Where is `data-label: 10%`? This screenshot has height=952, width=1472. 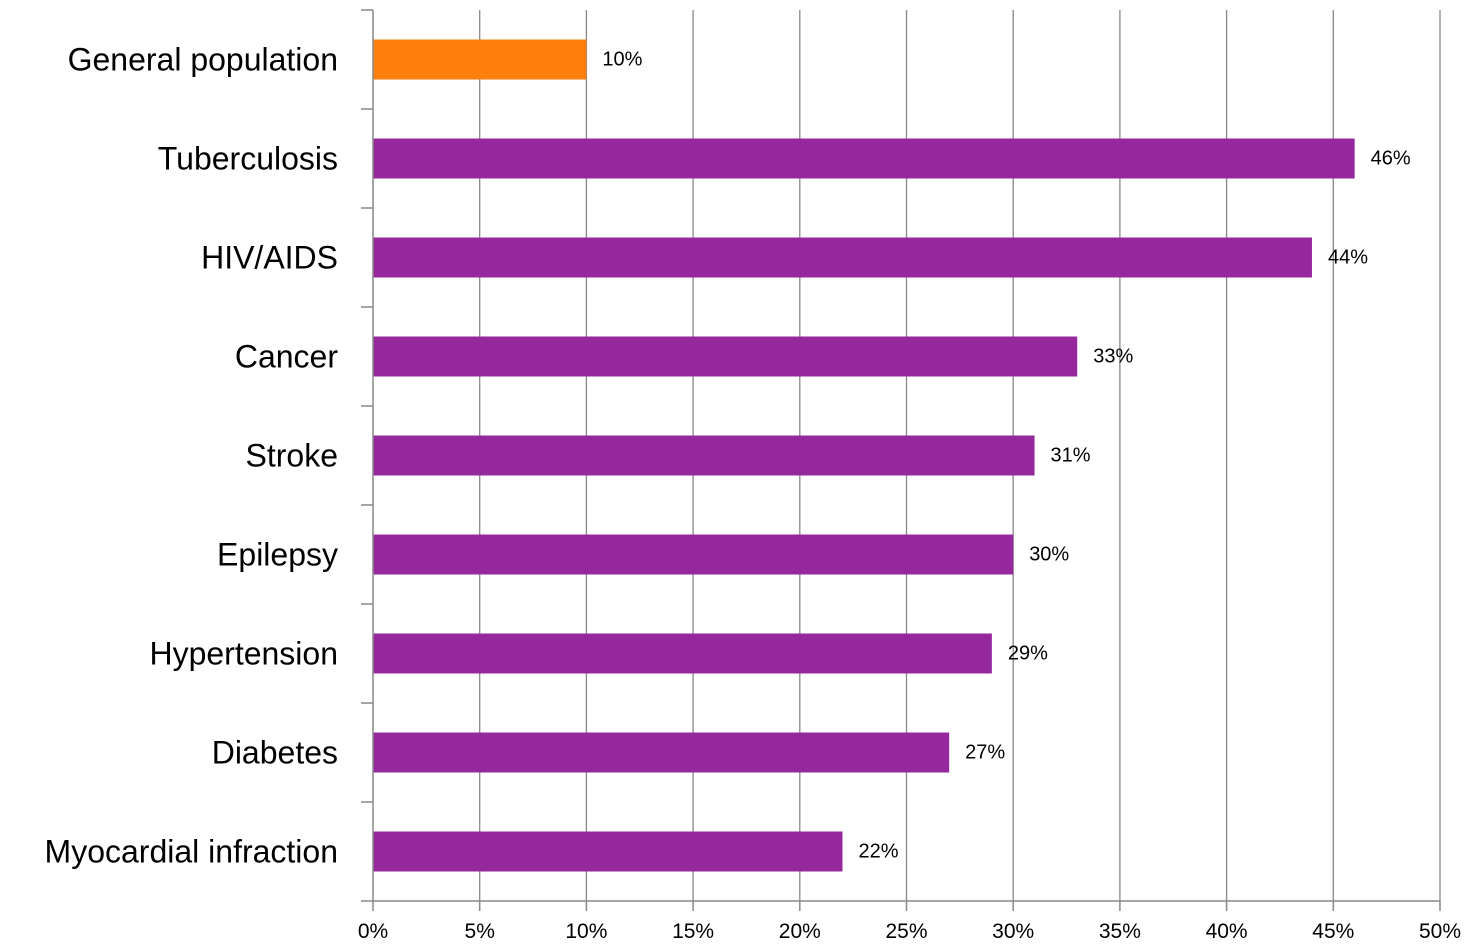
data-label: 10% is located at coordinates (622, 60).